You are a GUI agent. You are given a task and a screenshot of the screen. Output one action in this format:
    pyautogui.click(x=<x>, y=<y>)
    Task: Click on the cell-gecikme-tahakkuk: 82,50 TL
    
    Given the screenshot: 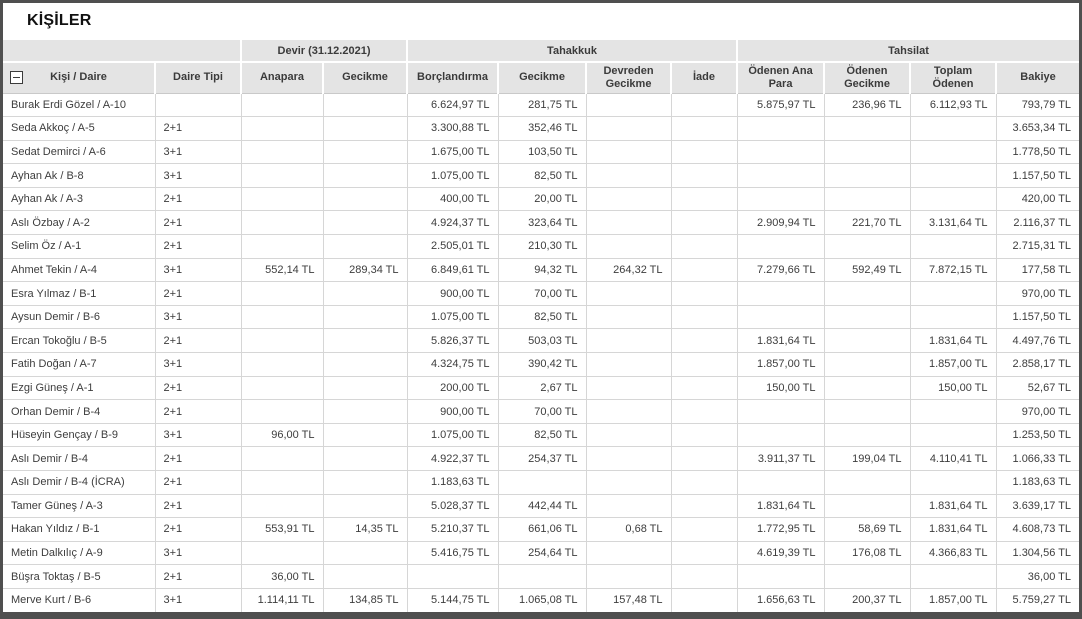 What is the action you would take?
    pyautogui.click(x=542, y=435)
    